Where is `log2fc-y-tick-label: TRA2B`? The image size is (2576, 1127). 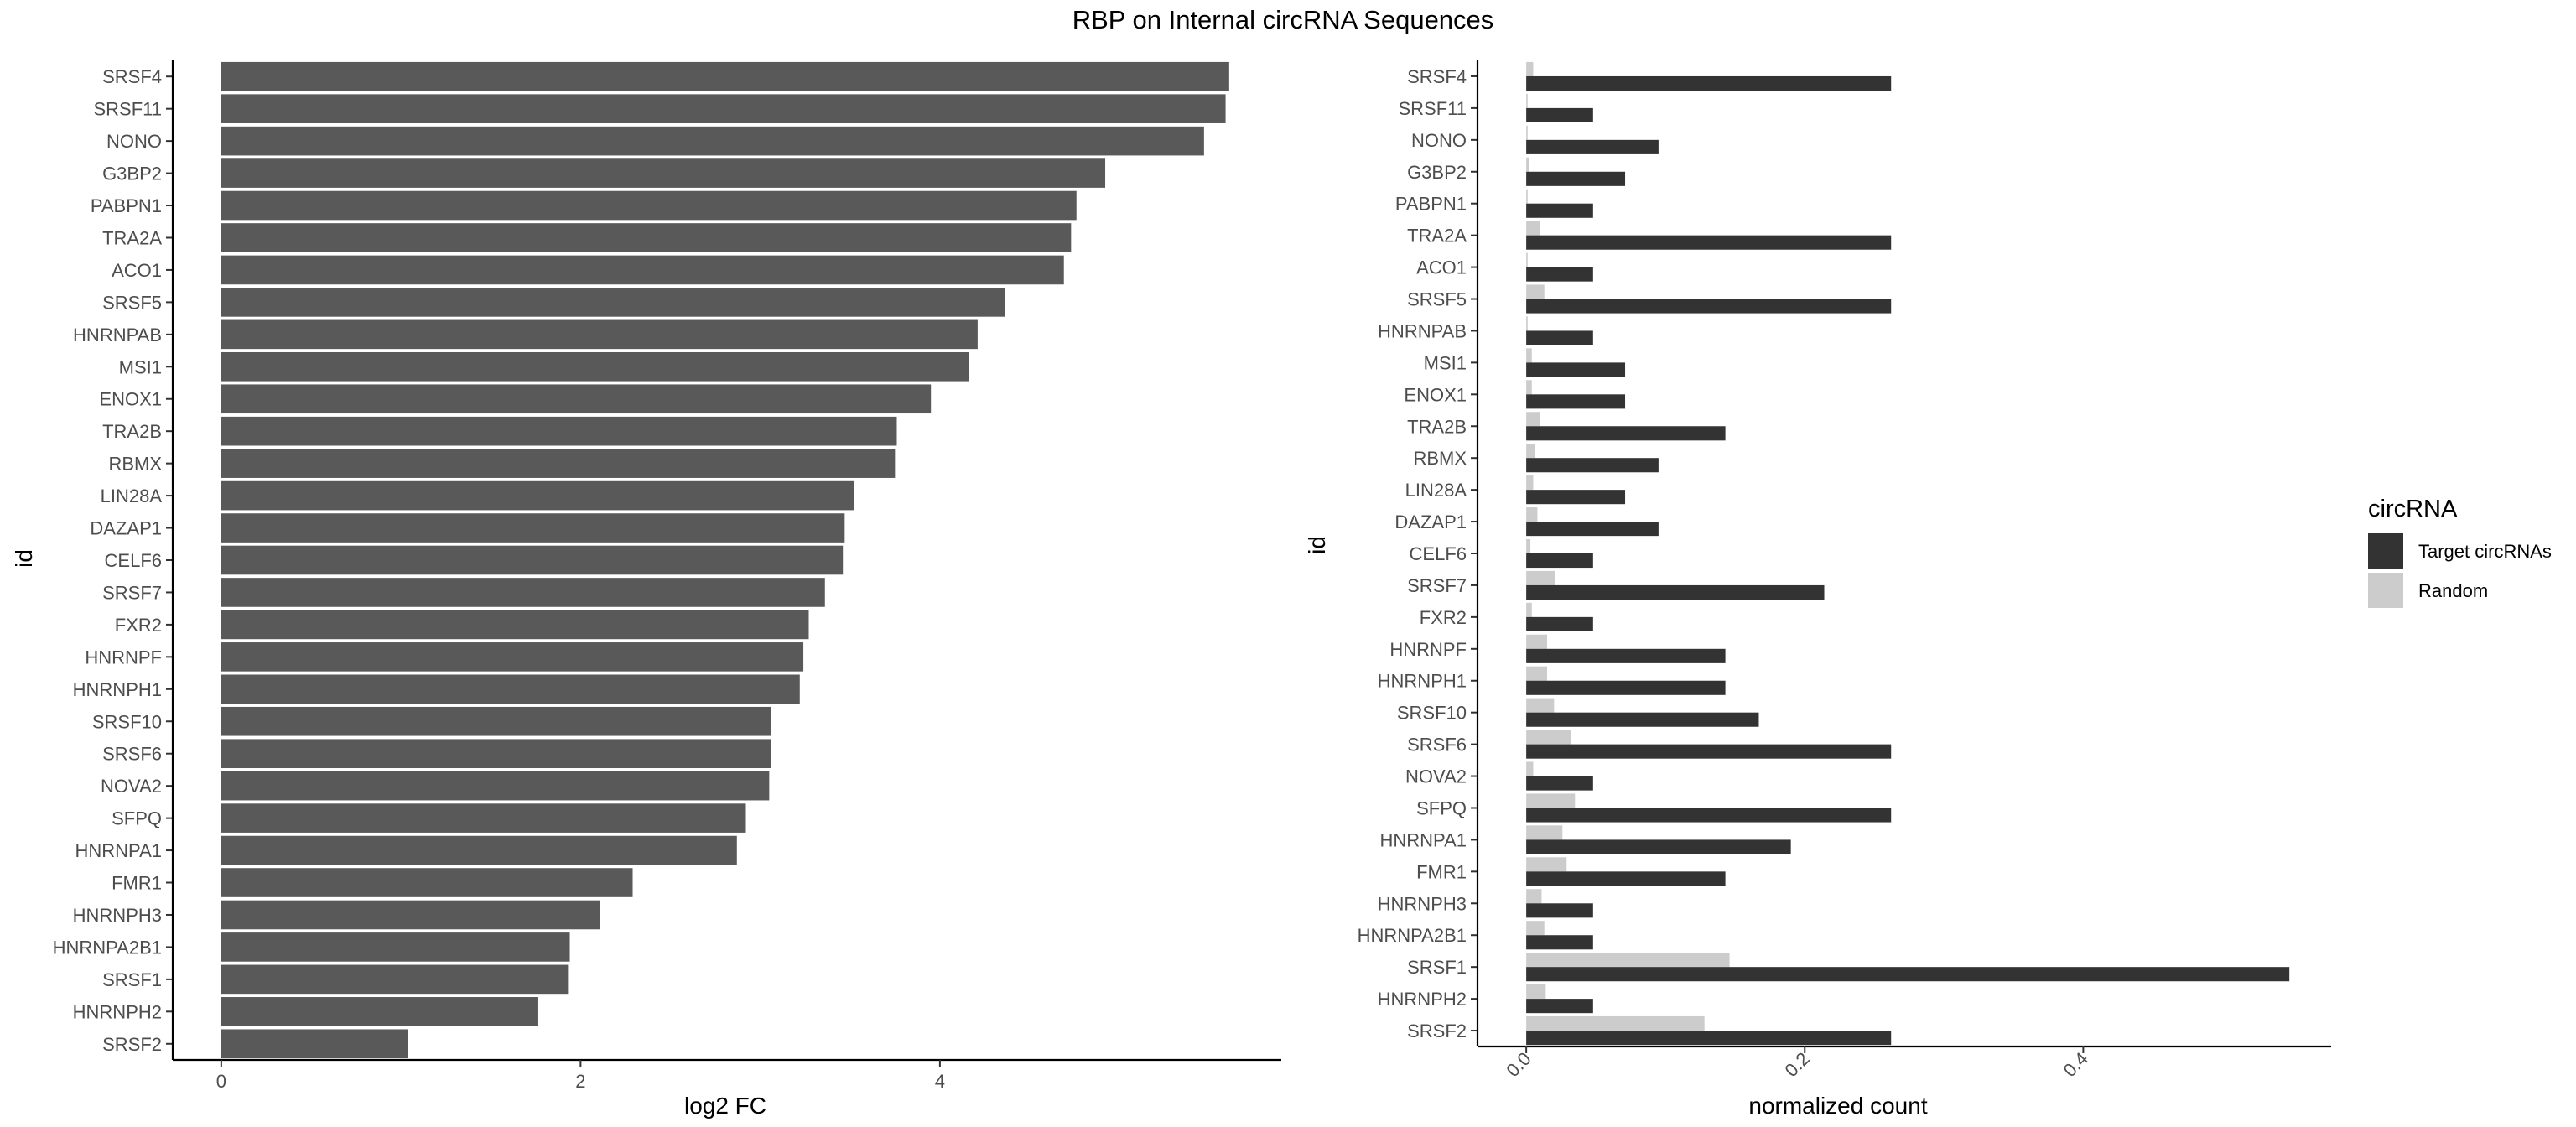 log2fc-y-tick-label: TRA2B is located at coordinates (132, 431).